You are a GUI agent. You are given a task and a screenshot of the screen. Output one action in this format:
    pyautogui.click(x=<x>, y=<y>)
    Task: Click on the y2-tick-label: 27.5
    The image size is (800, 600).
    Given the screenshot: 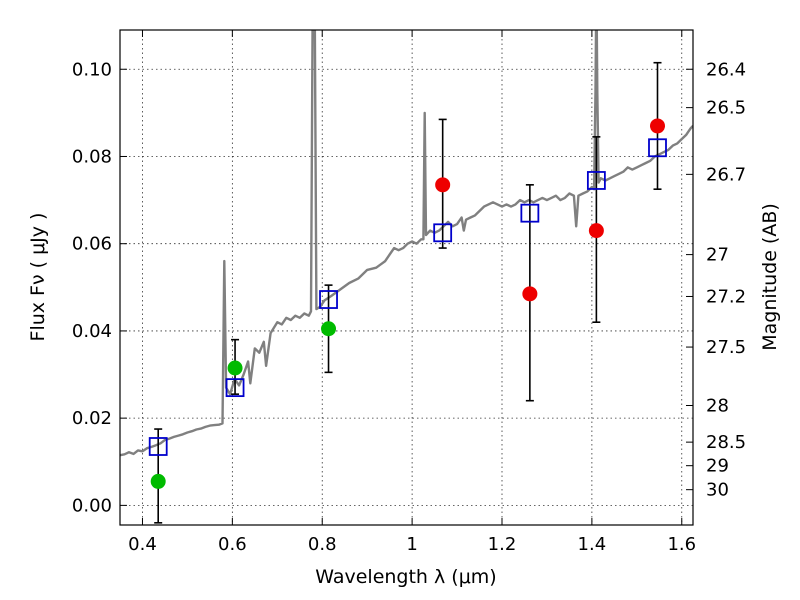 What is the action you would take?
    pyautogui.click(x=726, y=347)
    